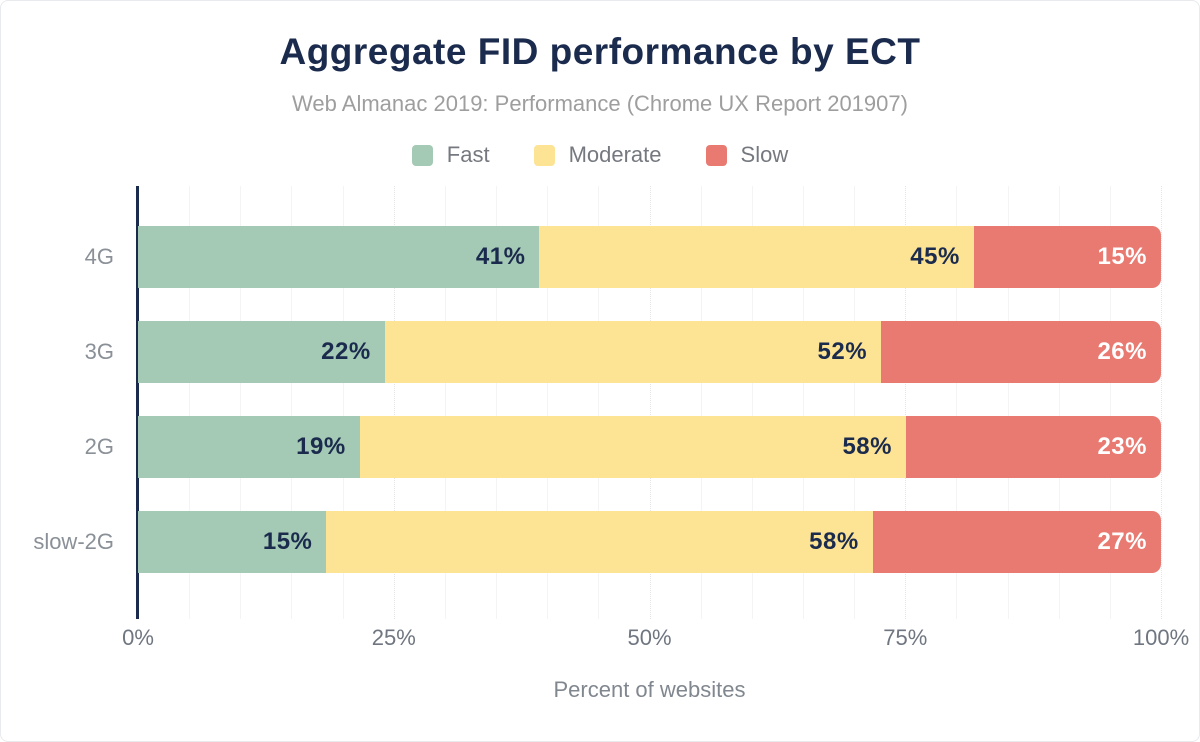  I want to click on x-axis-title: Percent of websites, so click(649, 689).